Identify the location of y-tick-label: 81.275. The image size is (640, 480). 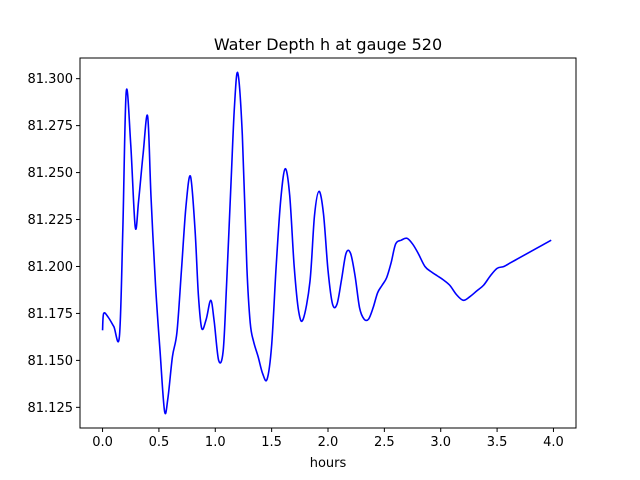
(51, 126).